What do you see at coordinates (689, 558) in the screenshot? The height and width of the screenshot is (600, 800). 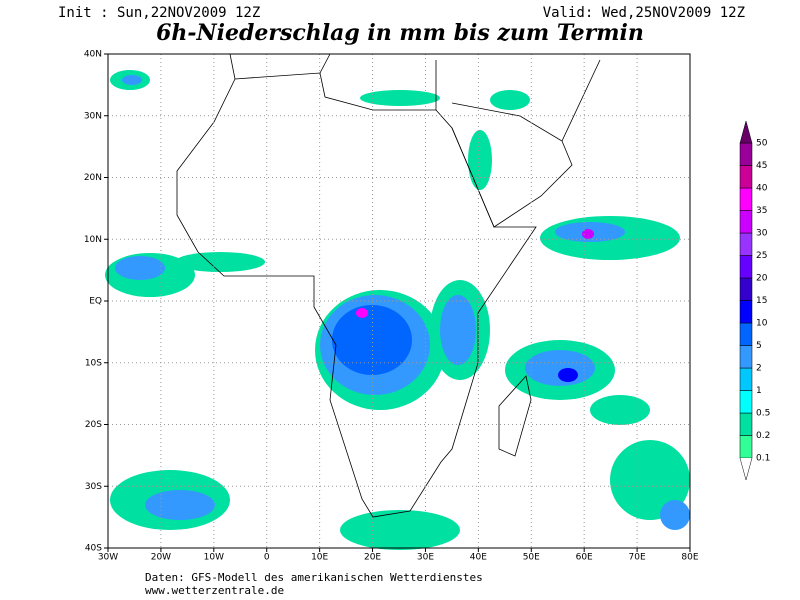 I see `lon-label: 80E` at bounding box center [689, 558].